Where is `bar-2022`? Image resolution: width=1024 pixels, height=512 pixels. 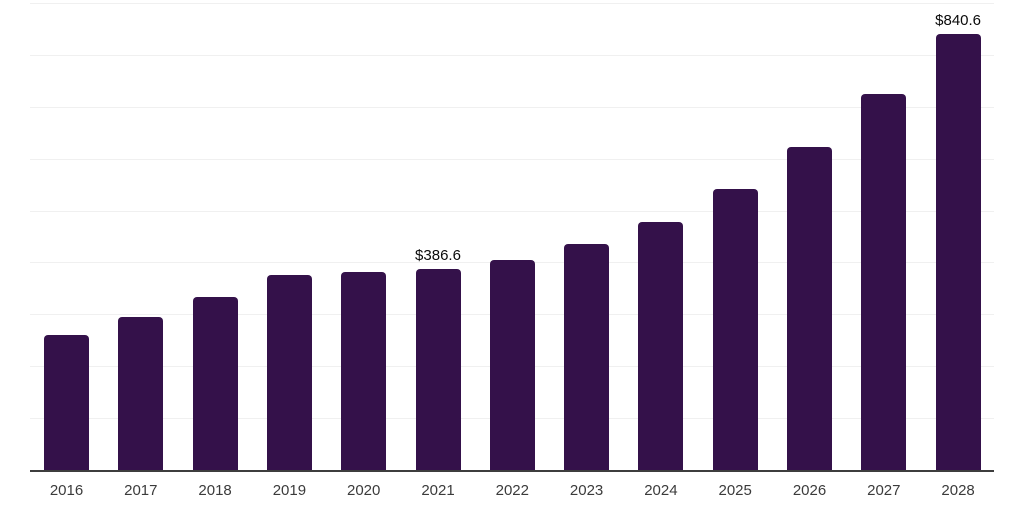
bar-2022 is located at coordinates (512, 364).